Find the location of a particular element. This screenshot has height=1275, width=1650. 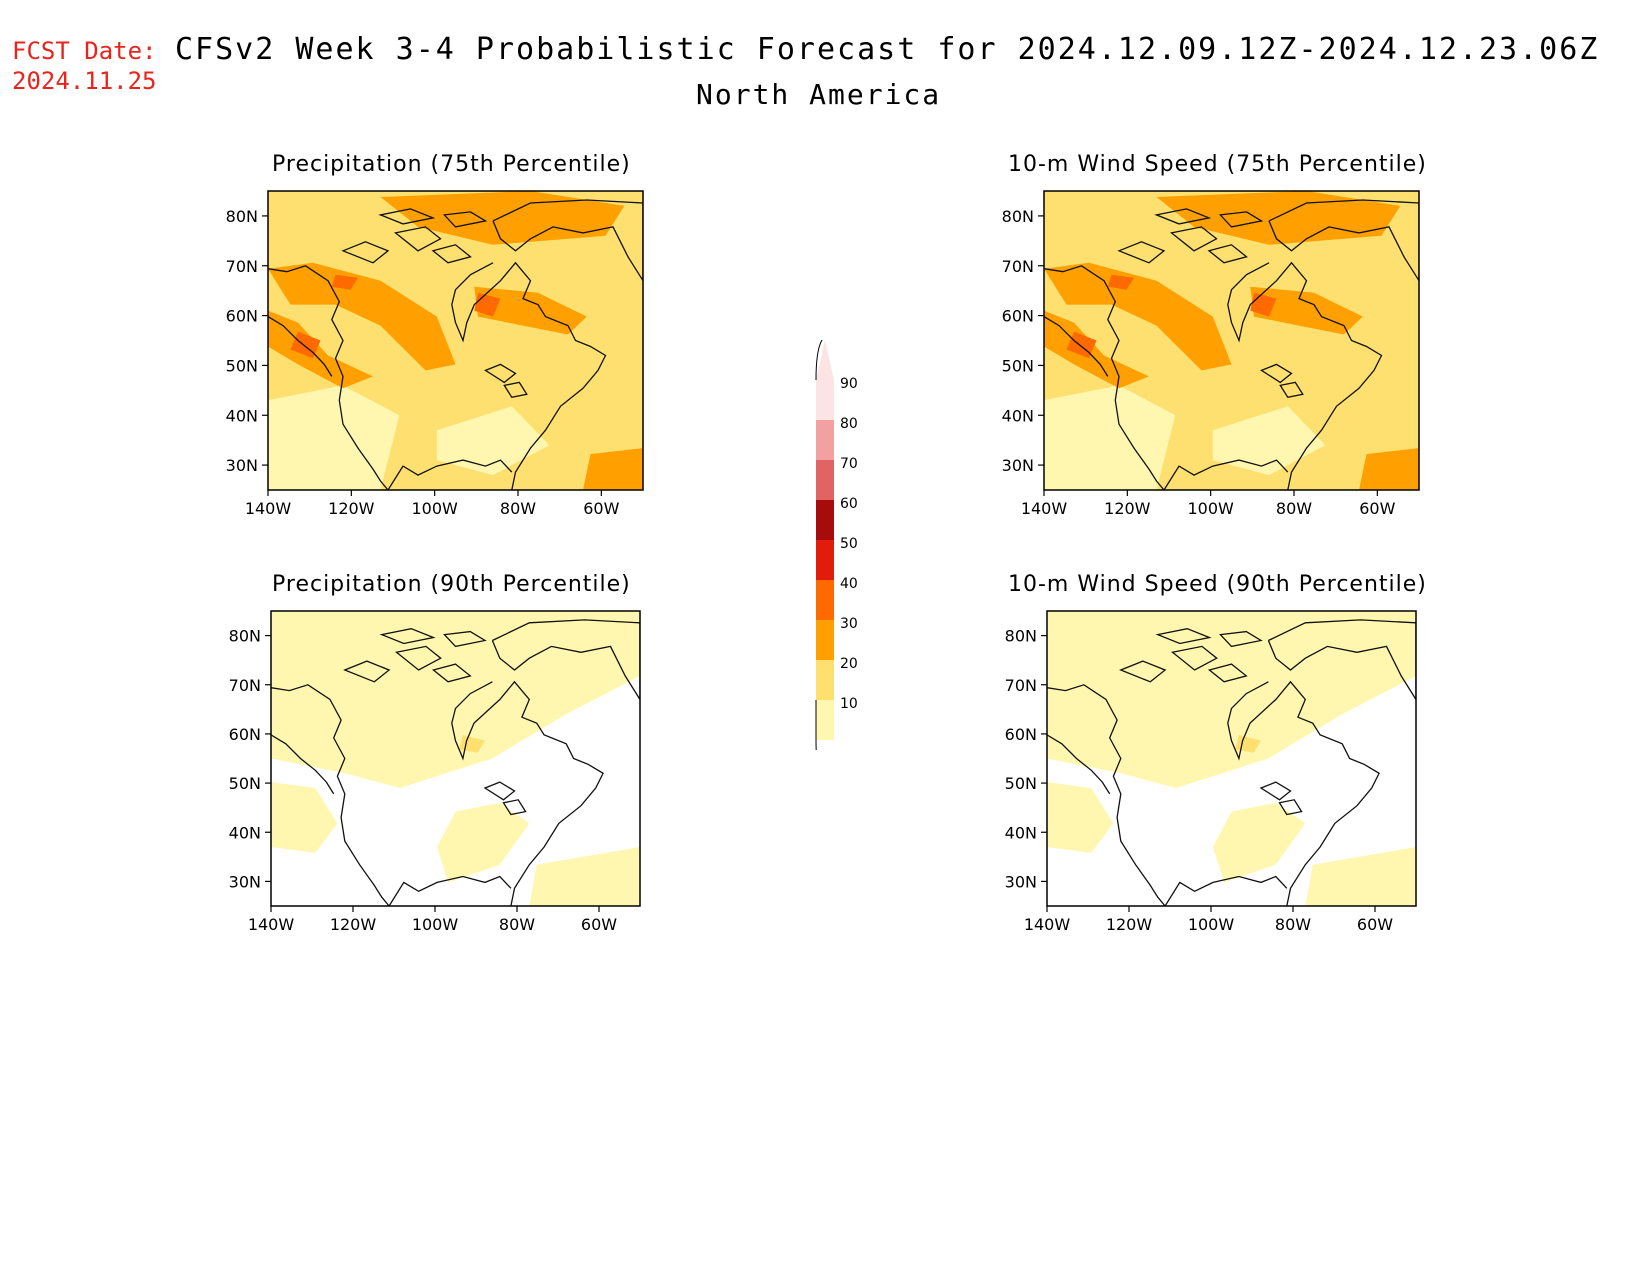

map-panel-precip-75: 80N 70N 60N 50N 40N 30N 140W 120W 100W 80W 60W is located at coordinates (435, 354).